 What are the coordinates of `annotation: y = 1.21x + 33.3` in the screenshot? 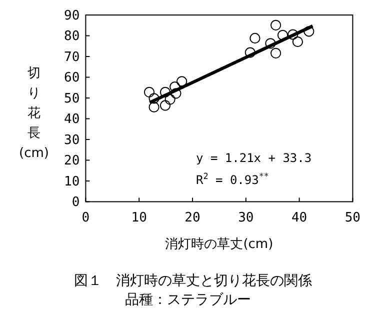 It's located at (254, 158).